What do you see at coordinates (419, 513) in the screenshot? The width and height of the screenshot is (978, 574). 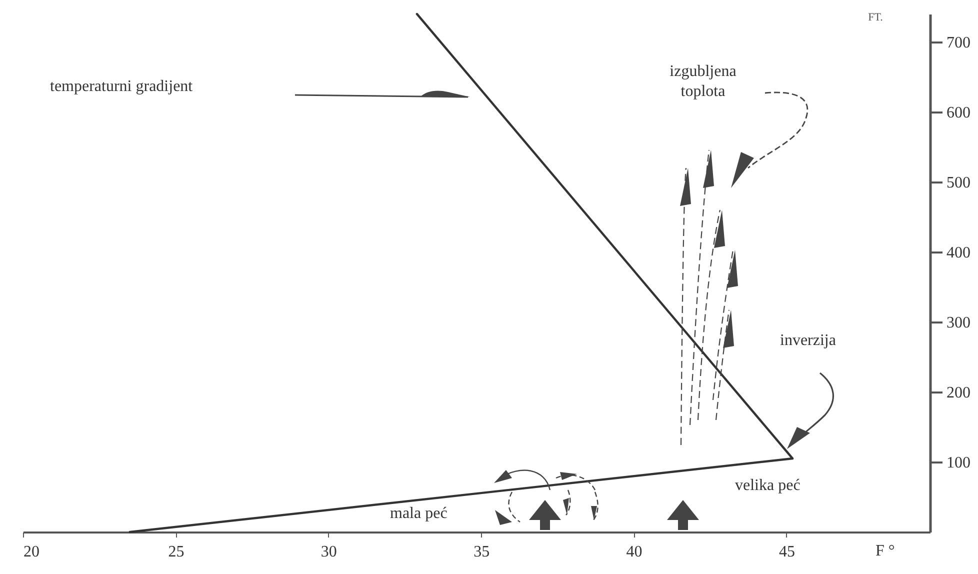 I see `annotation: mala peć` at bounding box center [419, 513].